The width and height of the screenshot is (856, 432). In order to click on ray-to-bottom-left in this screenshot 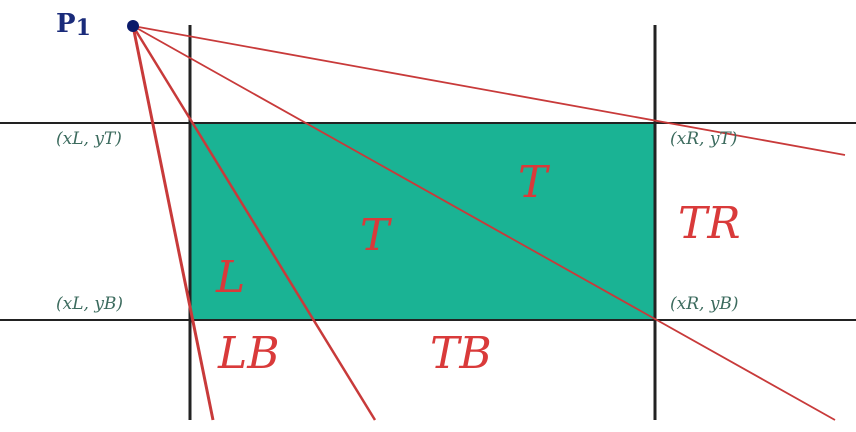, I will do `click(173, 223)`.